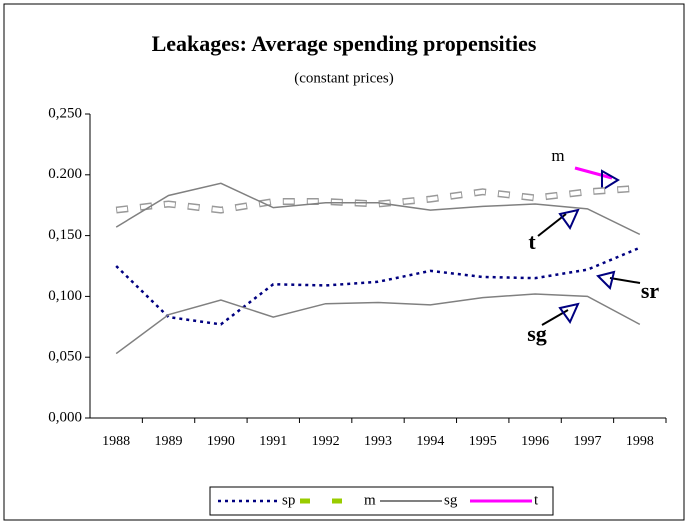 This screenshot has width=689, height=530. I want to click on annotation-arrows, so click(589, 246).